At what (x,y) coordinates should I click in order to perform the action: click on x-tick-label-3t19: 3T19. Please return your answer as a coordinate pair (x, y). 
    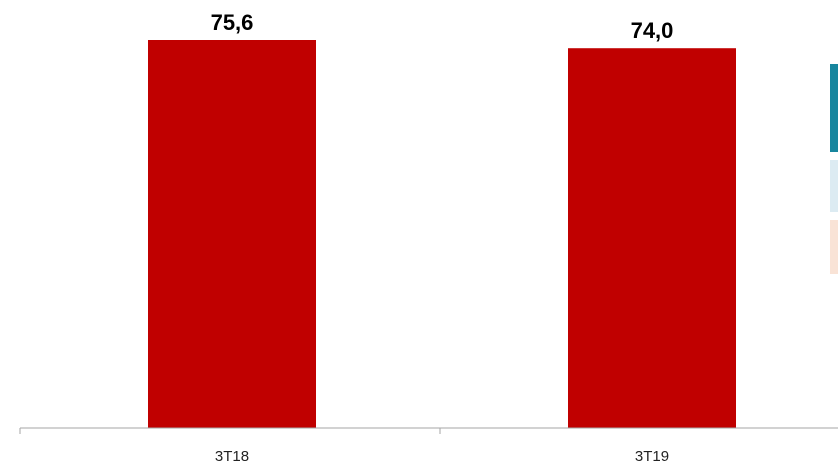
    Looking at the image, I should click on (652, 456).